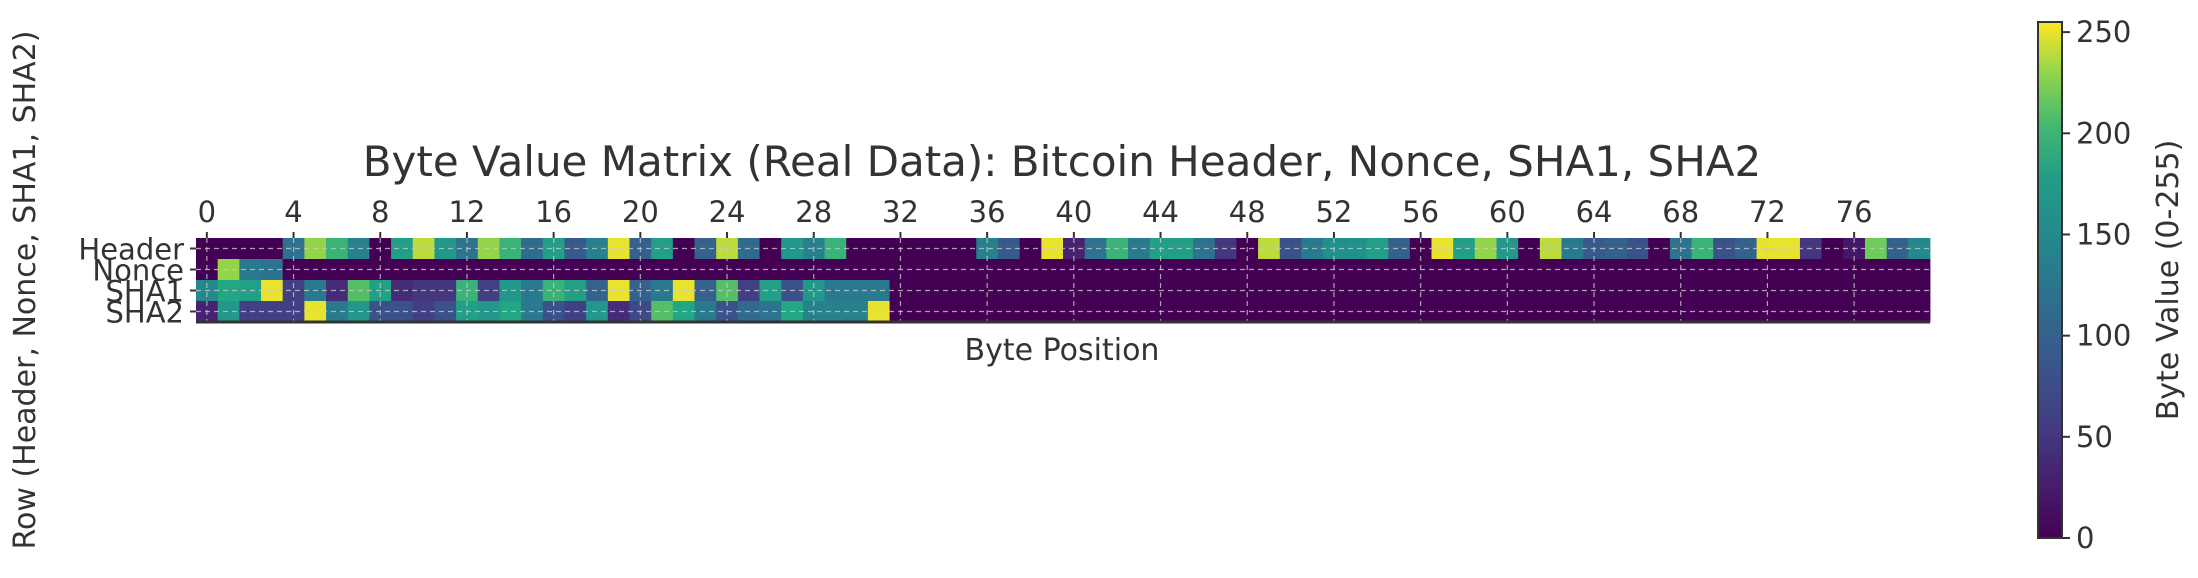 The width and height of the screenshot is (2198, 578). I want to click on x-tick-label: 48, so click(1247, 212).